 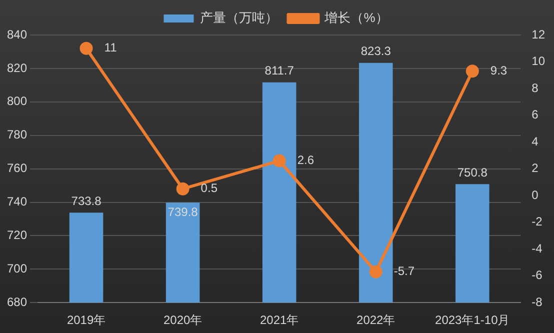 What do you see at coordinates (86, 201) in the screenshot?
I see `data-label: 733.8` at bounding box center [86, 201].